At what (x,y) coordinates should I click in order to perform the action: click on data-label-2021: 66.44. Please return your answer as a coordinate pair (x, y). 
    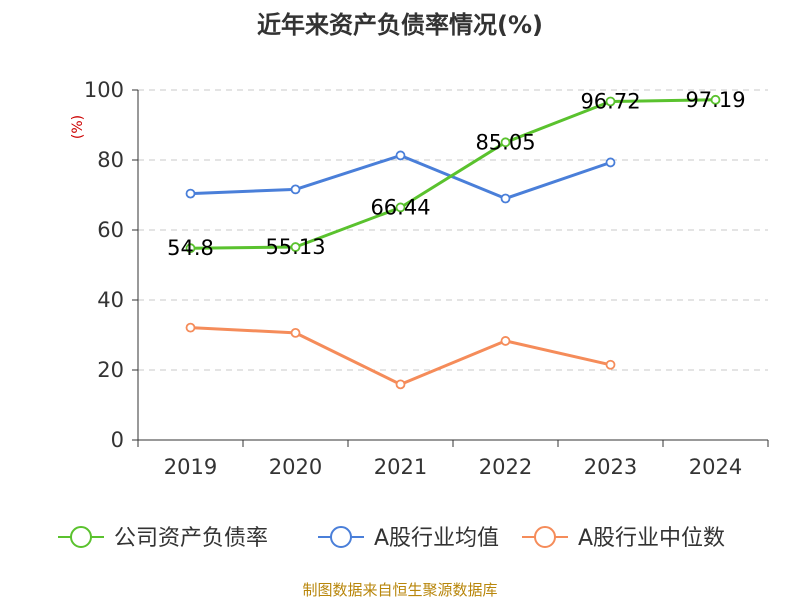
    Looking at the image, I should click on (400, 207).